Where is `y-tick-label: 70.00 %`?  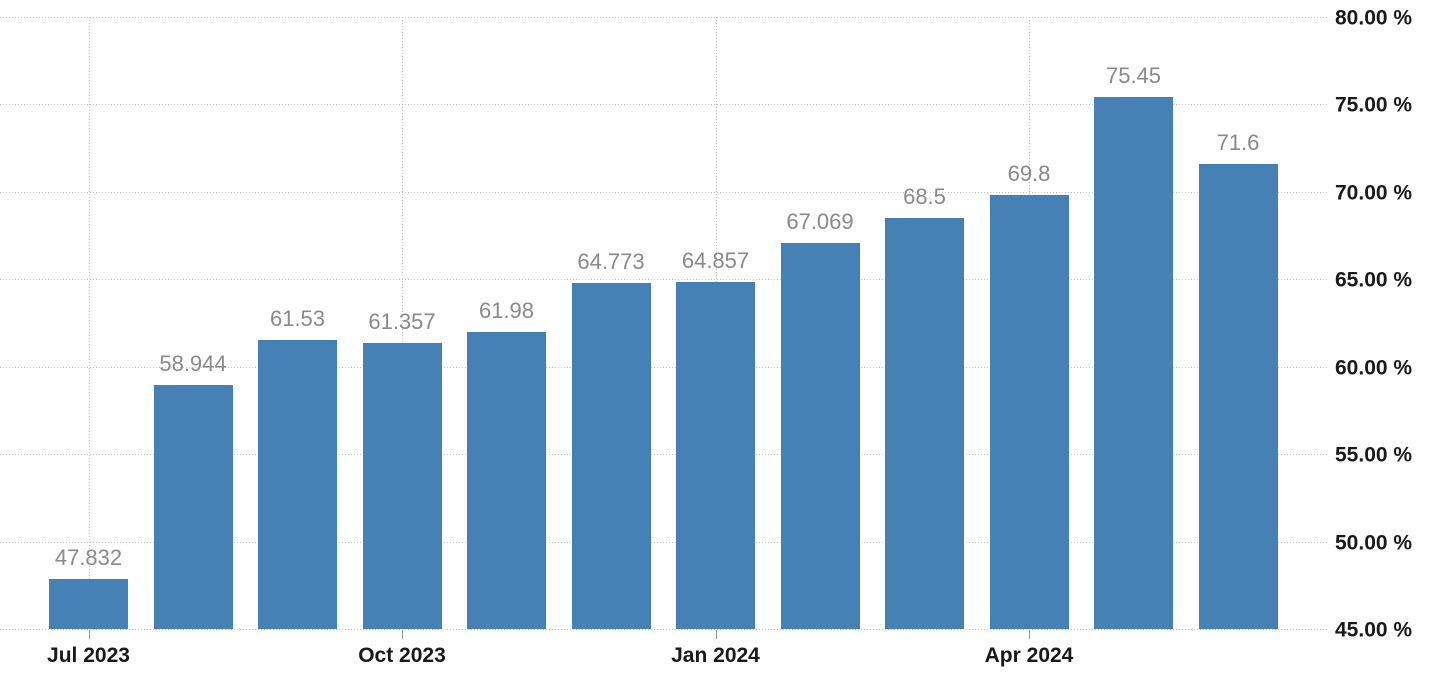 y-tick-label: 70.00 % is located at coordinates (1374, 193).